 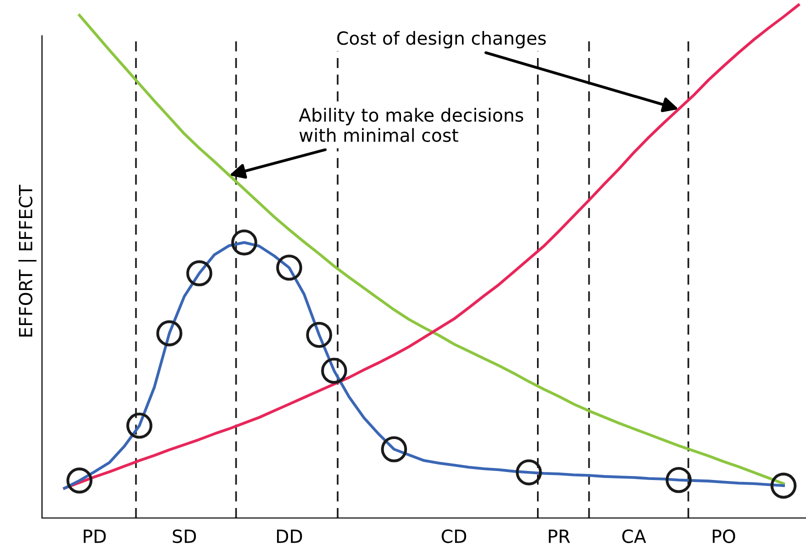 I want to click on annotation: Ability to make decisions with minimal cost, so click(x=411, y=125).